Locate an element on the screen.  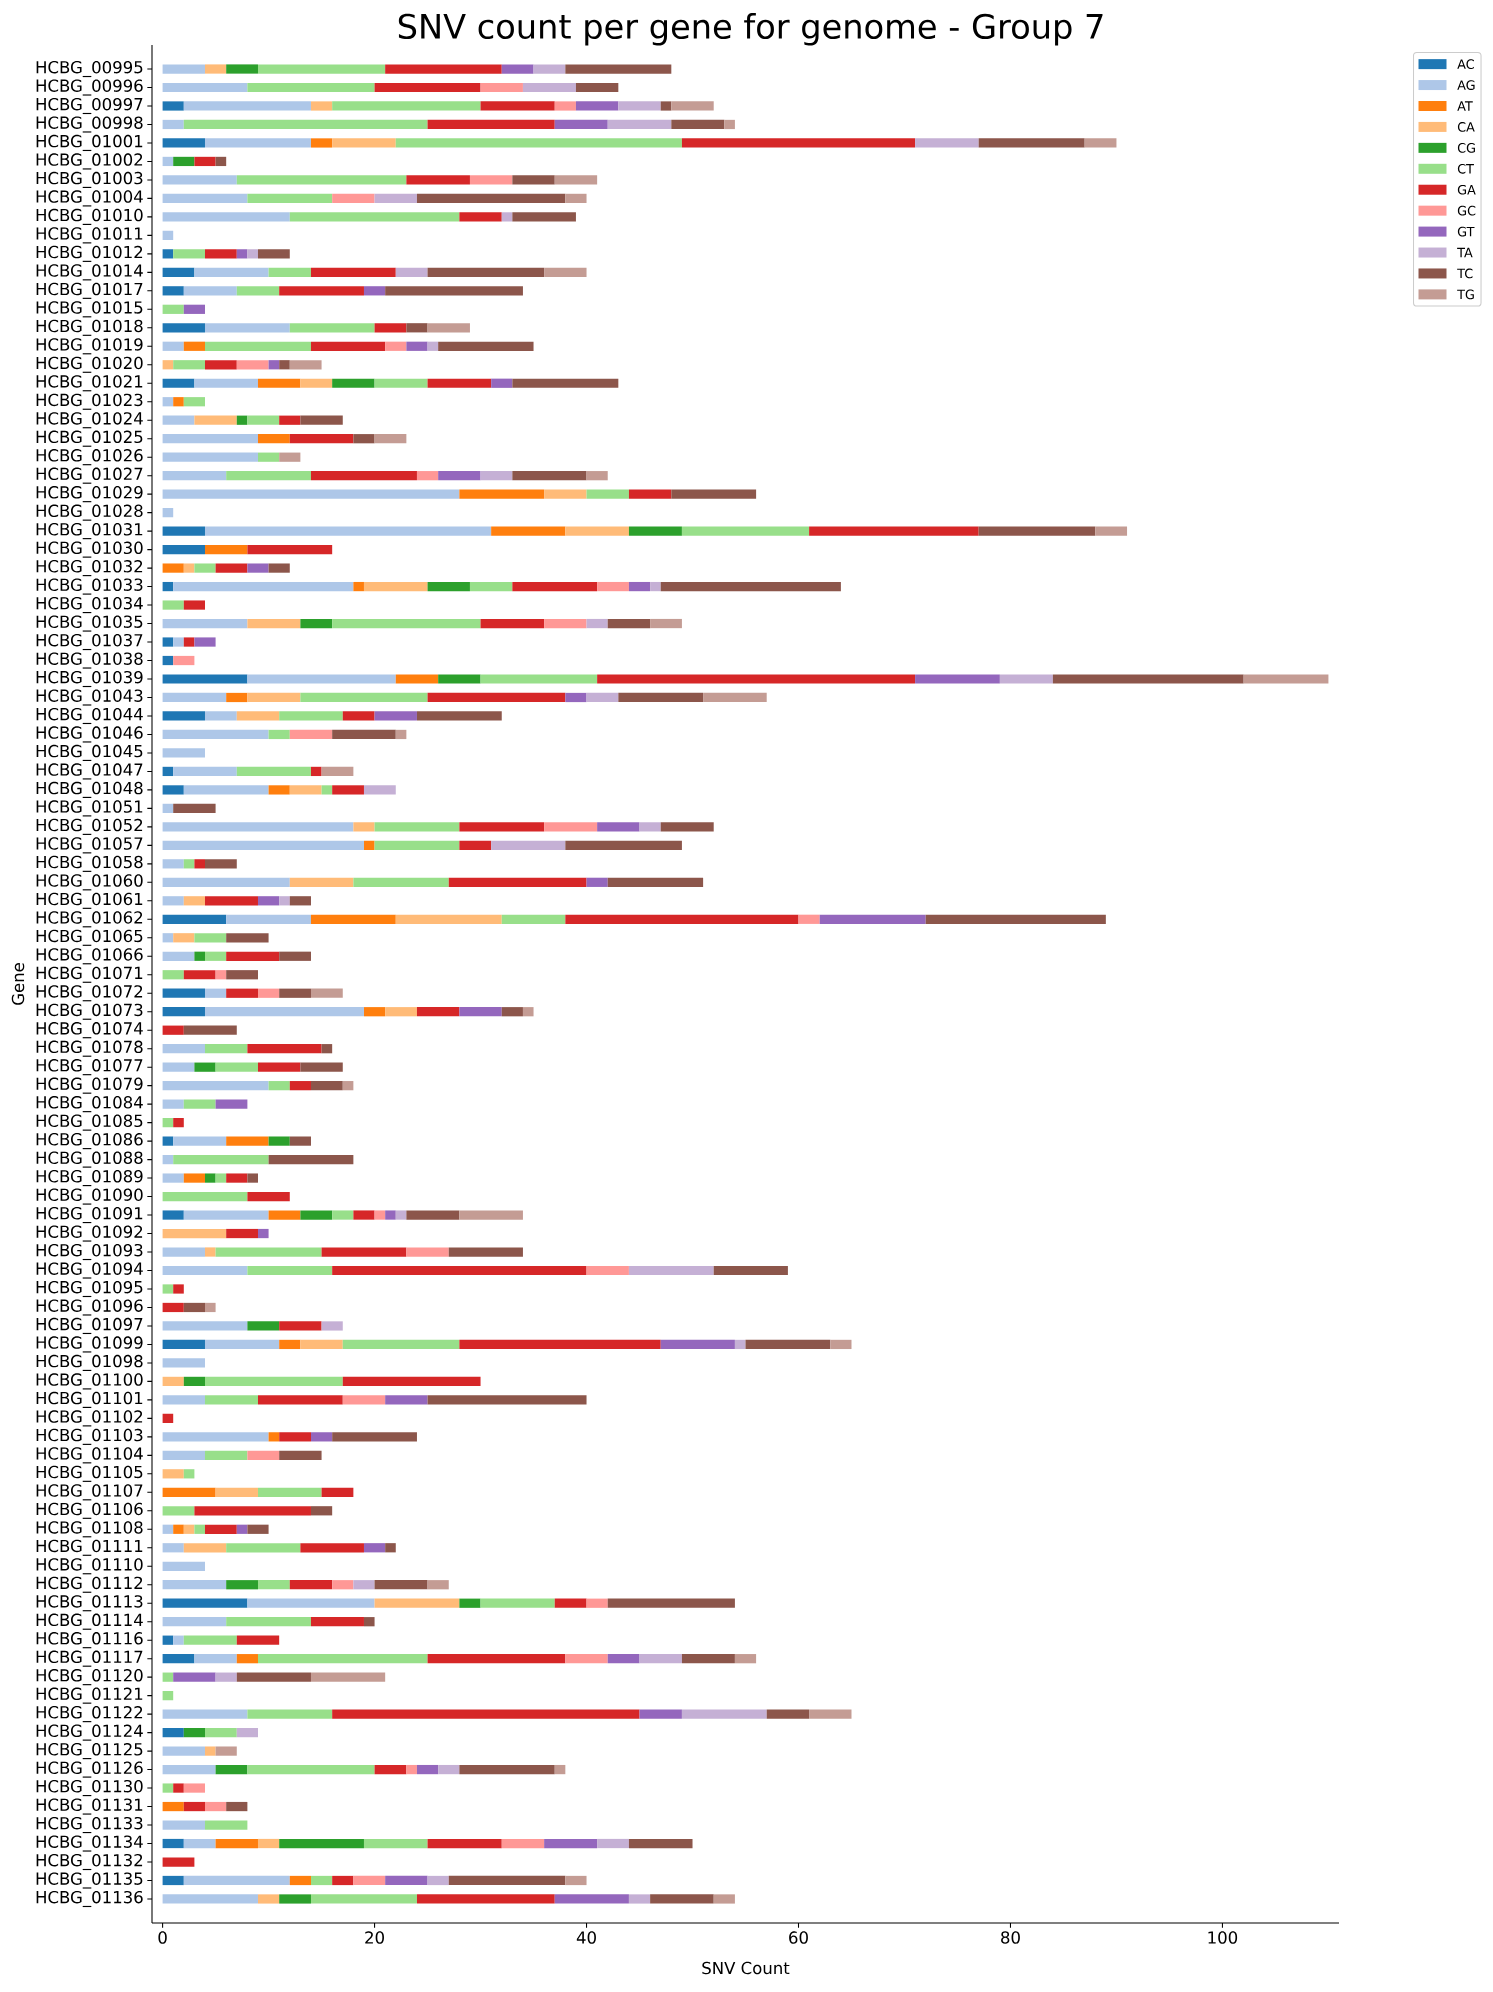
y-tick-label: HCBG_01047 is located at coordinates (89, 771).